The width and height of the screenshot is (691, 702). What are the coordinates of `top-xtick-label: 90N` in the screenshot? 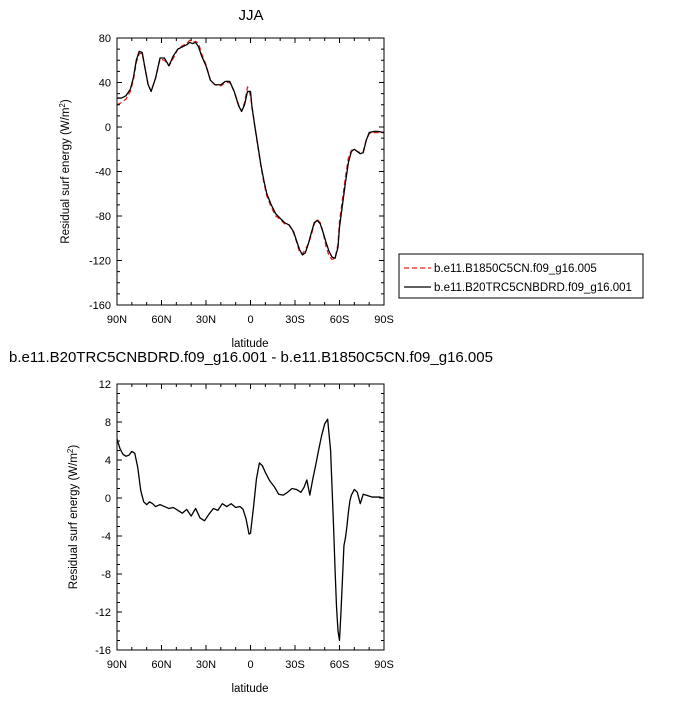 It's located at (117, 320).